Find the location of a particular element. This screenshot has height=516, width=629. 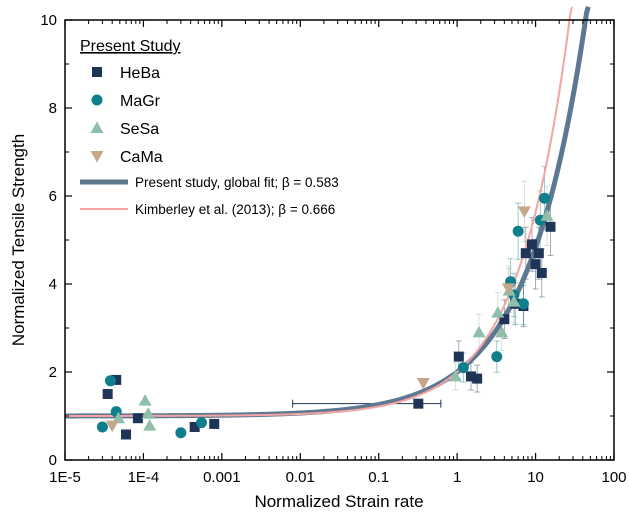

legend-marker-magr is located at coordinates (97, 100).